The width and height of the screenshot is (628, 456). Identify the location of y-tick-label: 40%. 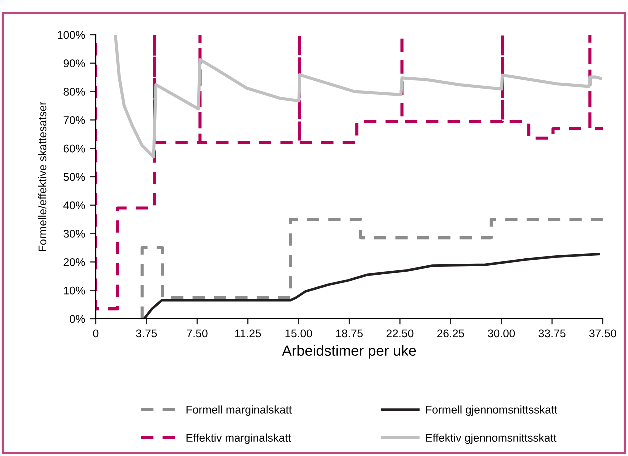
(75, 206).